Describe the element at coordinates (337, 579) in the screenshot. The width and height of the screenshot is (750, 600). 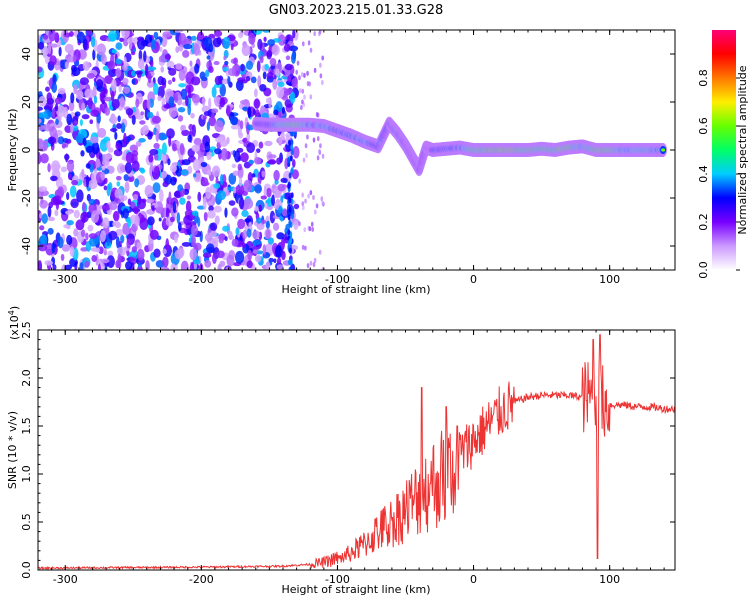
I see `snr-x-tick-label: -100` at that location.